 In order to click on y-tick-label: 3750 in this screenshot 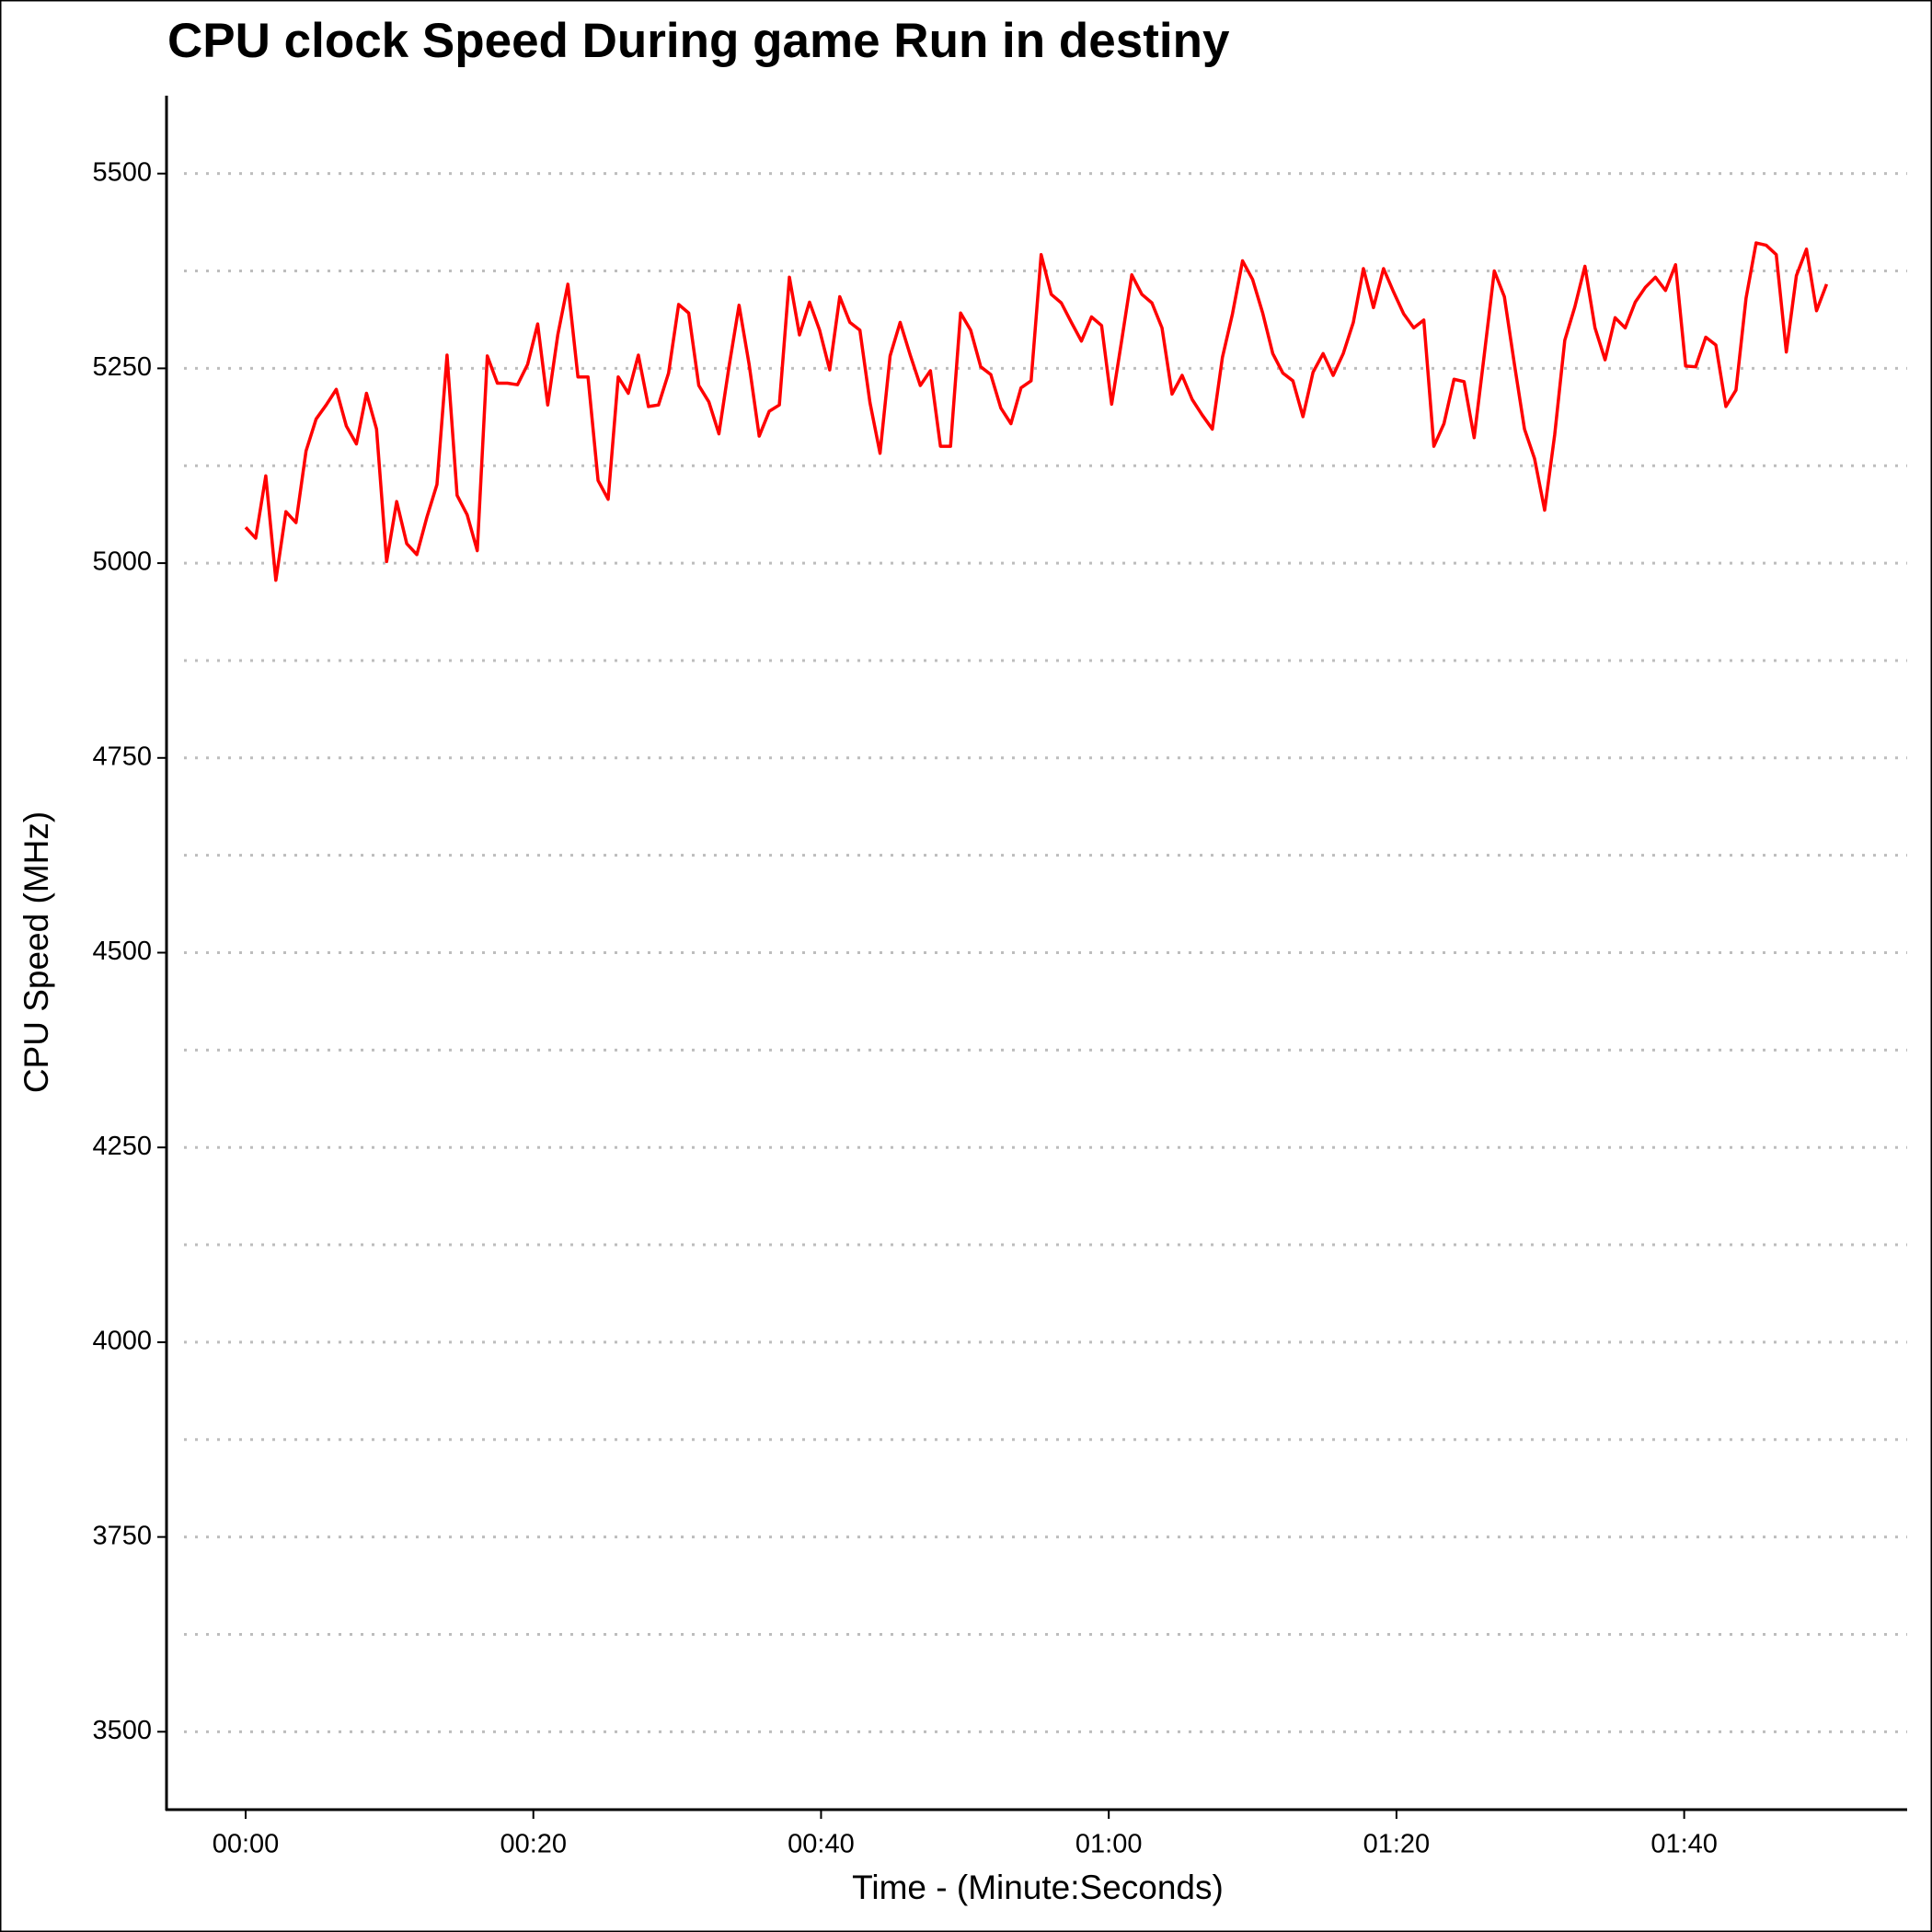, I will do `click(122, 1535)`.